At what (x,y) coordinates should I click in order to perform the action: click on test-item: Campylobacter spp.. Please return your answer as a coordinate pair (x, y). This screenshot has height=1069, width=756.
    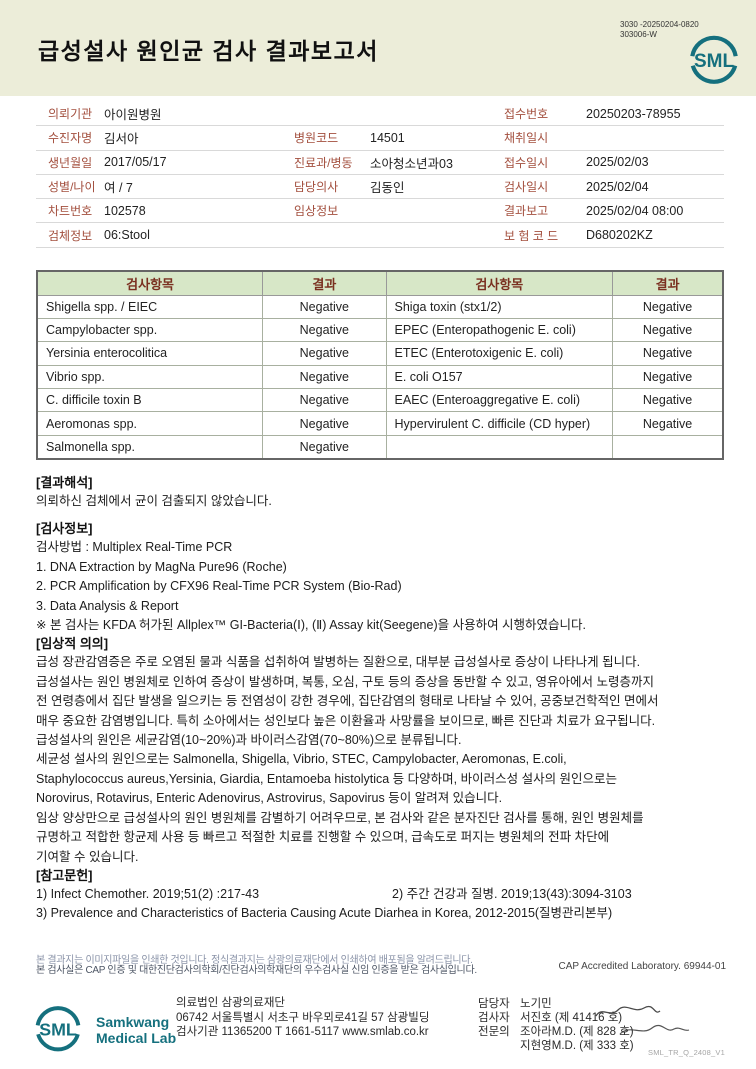
    Looking at the image, I should click on (150, 330).